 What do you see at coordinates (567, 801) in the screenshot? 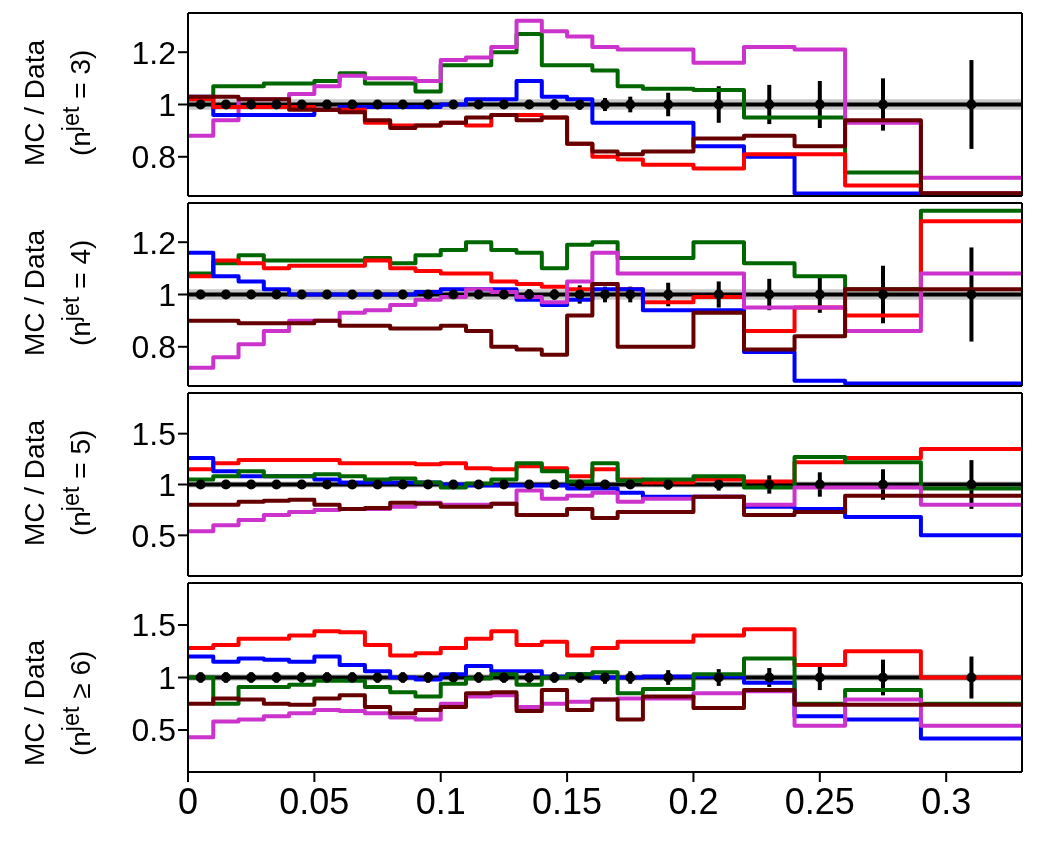
I see `x-tick-label: 0.15` at bounding box center [567, 801].